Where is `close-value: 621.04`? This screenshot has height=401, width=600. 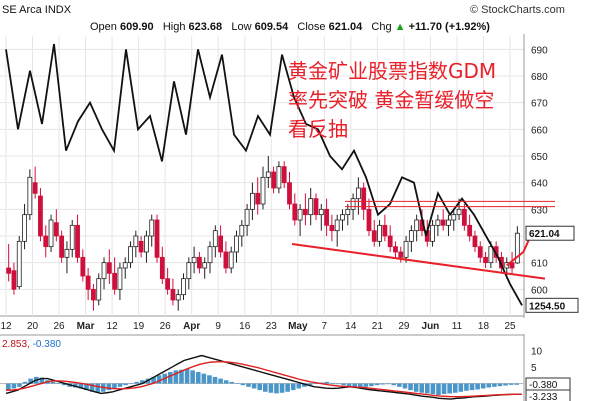
close-value: 621.04 is located at coordinates (345, 27).